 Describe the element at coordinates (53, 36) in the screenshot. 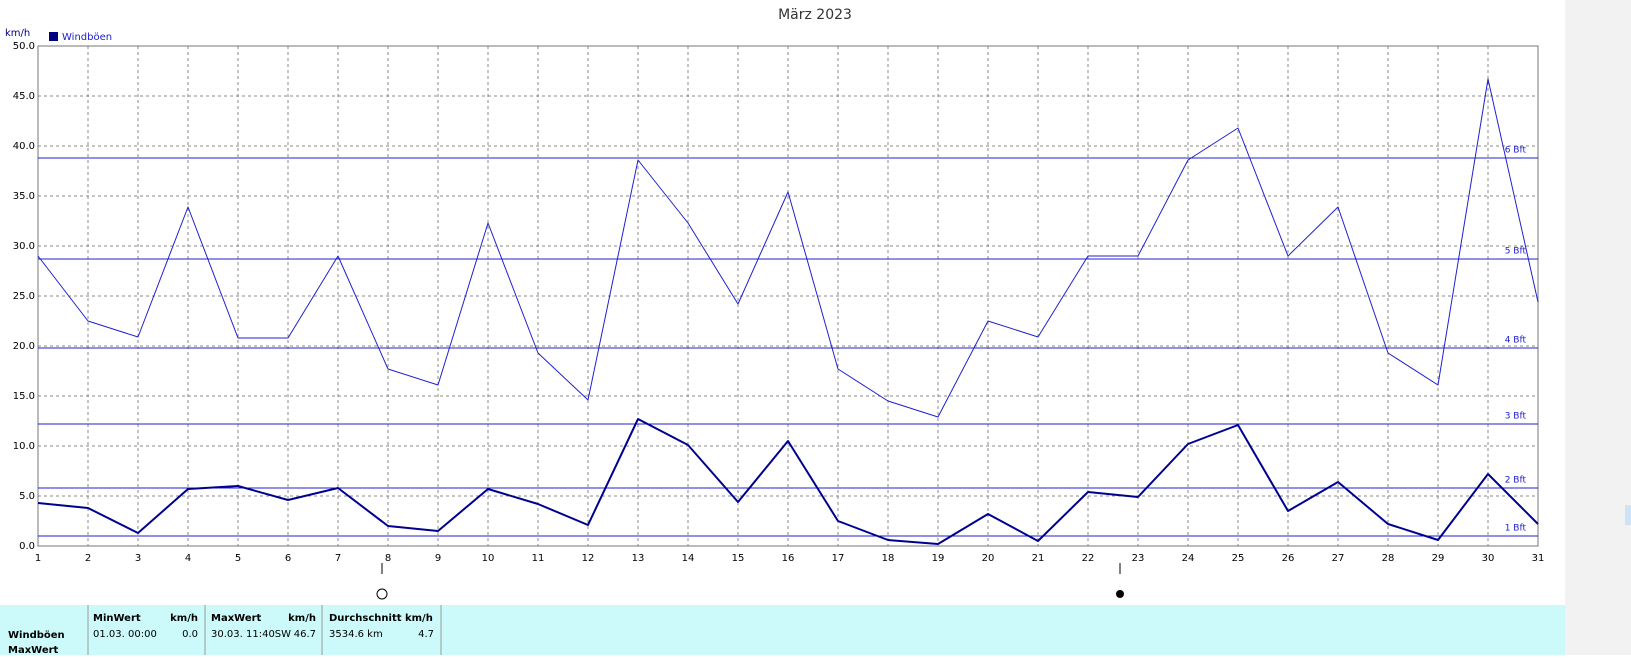

I see `legend-swatch` at that location.